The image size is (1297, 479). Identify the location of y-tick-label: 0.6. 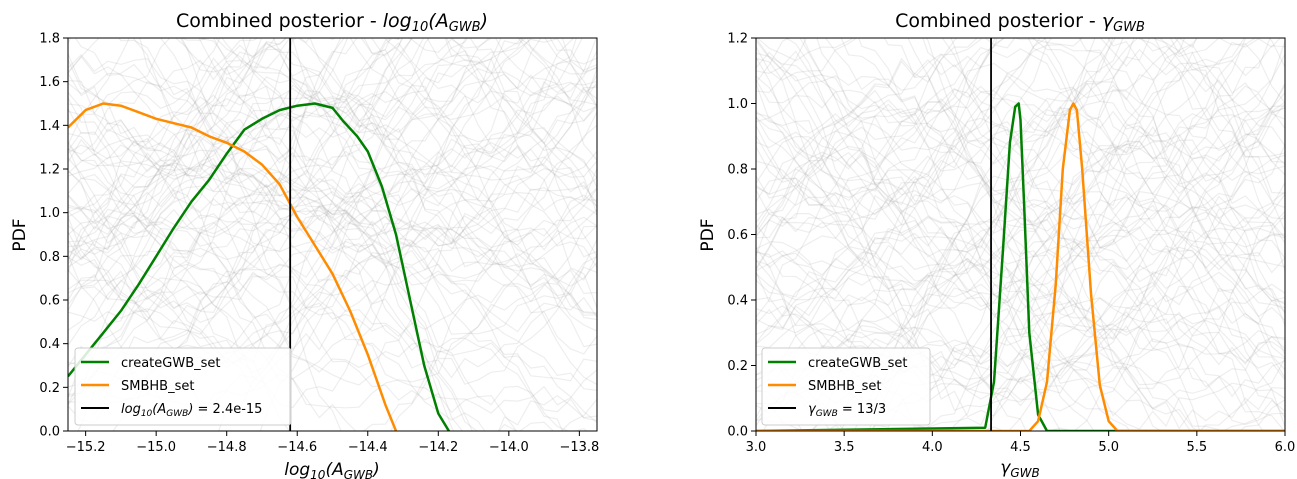
(737, 235).